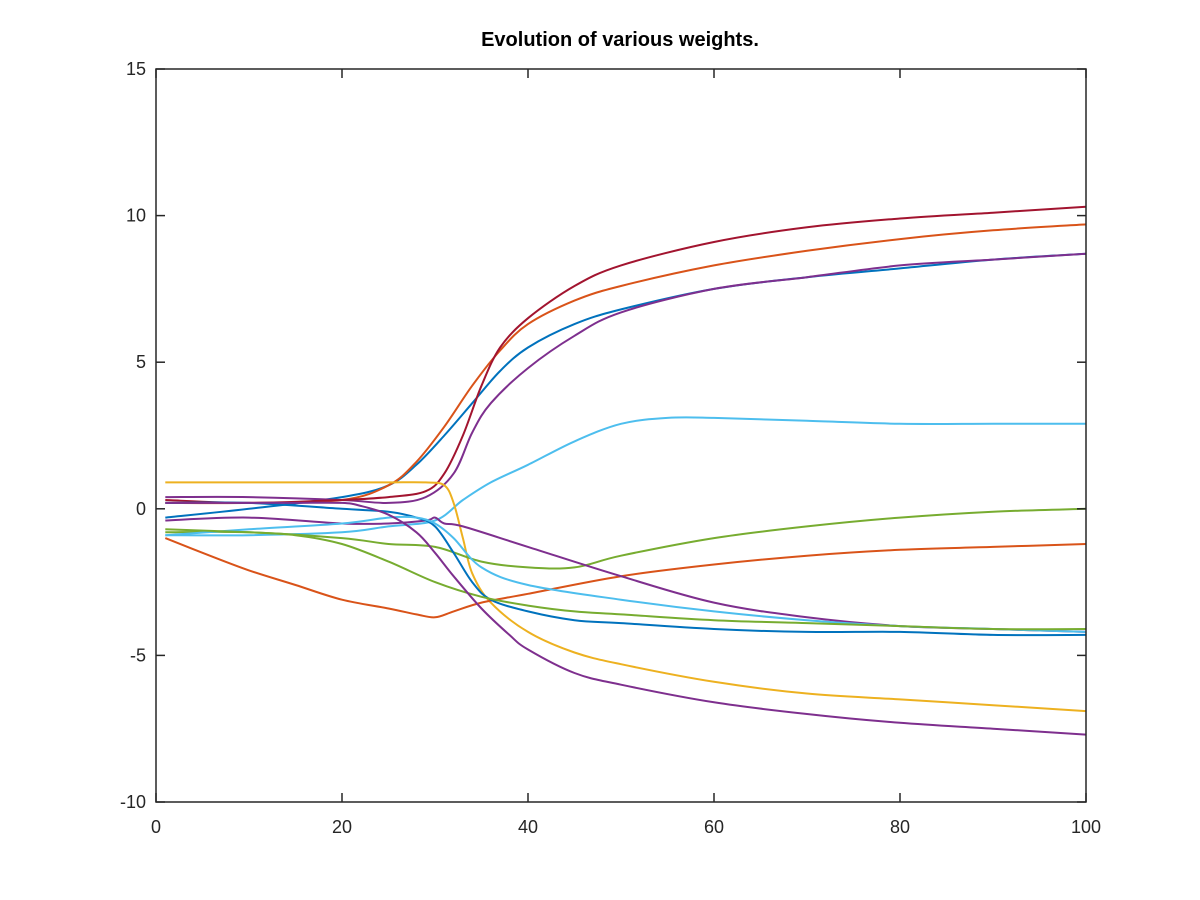  Describe the element at coordinates (156, 827) in the screenshot. I see `x-tick-label-0: 0` at that location.